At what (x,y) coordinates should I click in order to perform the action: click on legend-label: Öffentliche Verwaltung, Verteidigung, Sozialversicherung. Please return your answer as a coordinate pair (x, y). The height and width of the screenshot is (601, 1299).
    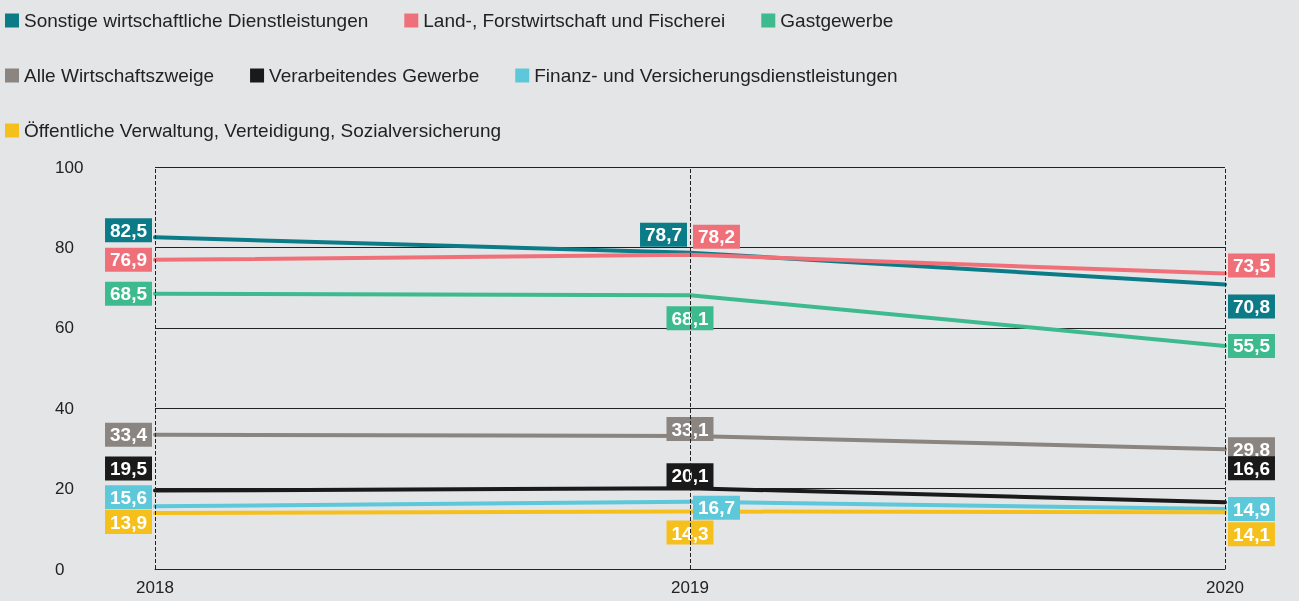
    Looking at the image, I should click on (263, 130).